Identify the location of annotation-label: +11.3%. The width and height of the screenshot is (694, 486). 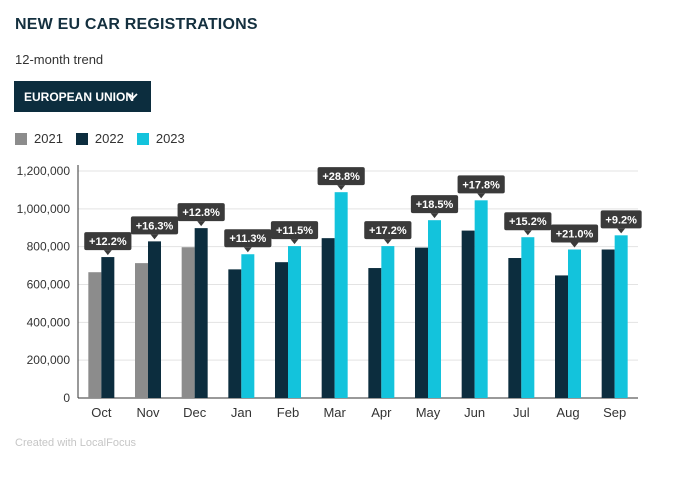
(247, 239).